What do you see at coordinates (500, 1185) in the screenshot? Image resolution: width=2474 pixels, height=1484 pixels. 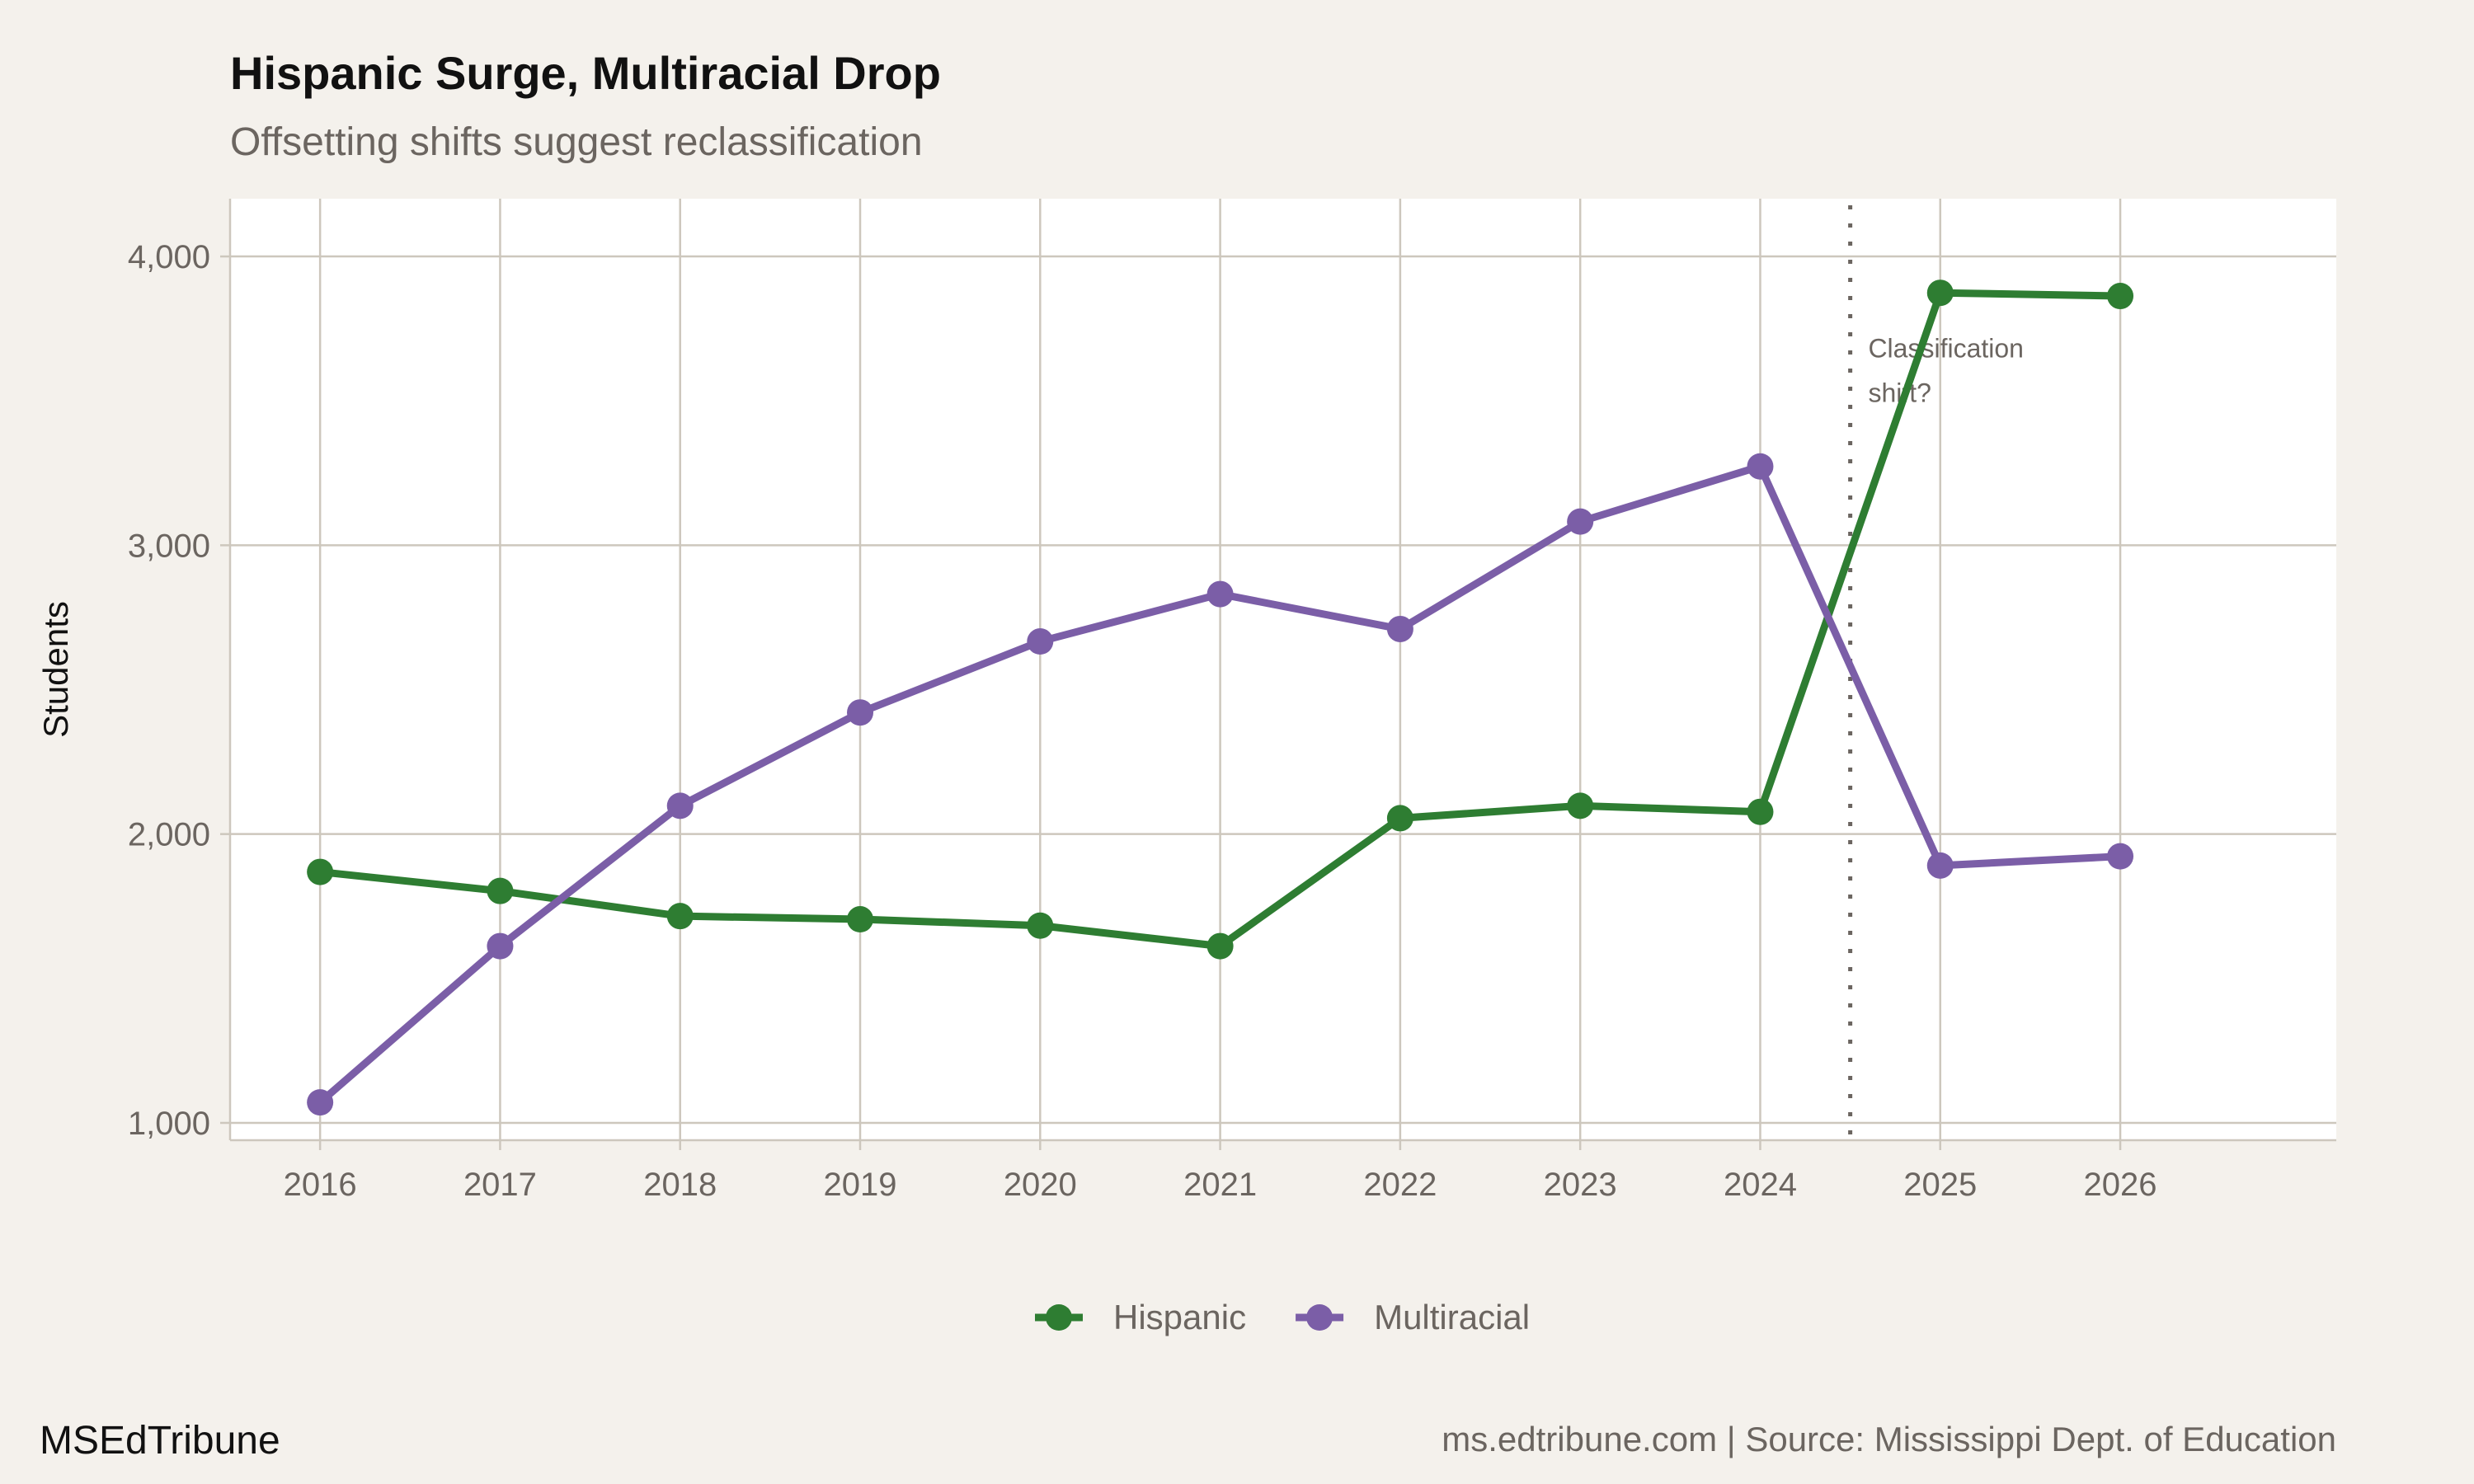 I see `x-tick-label: 2017` at bounding box center [500, 1185].